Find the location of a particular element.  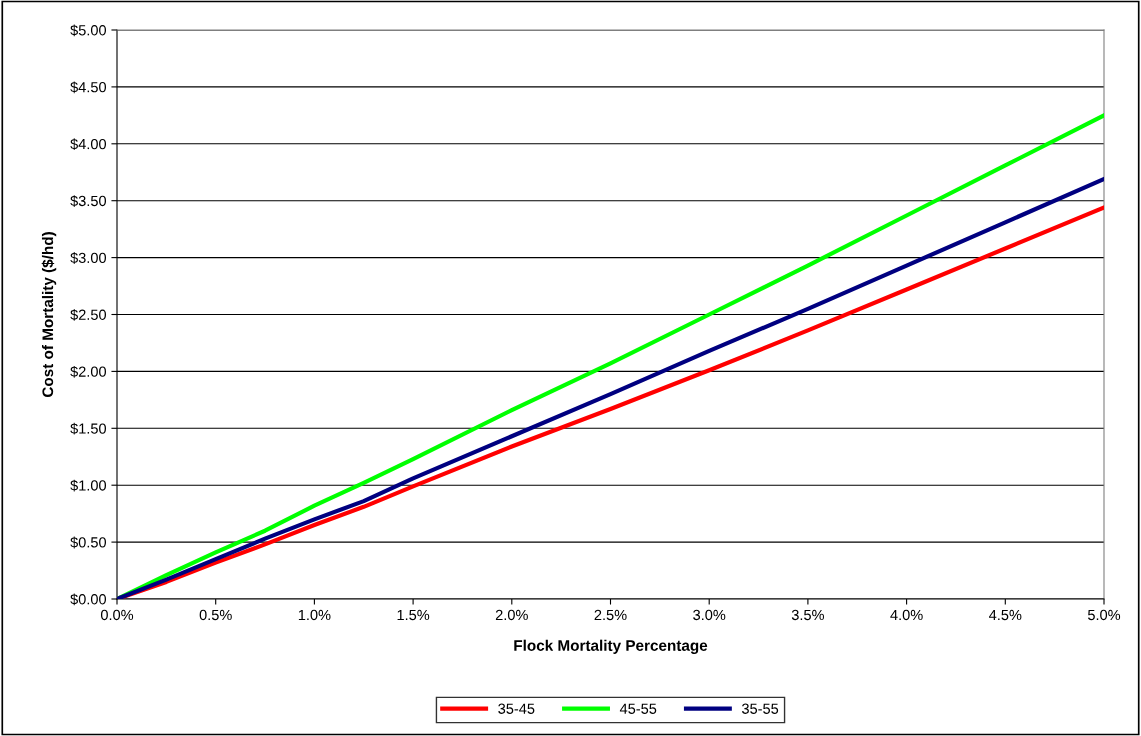

x-tick-label: 3.0% is located at coordinates (709, 615).